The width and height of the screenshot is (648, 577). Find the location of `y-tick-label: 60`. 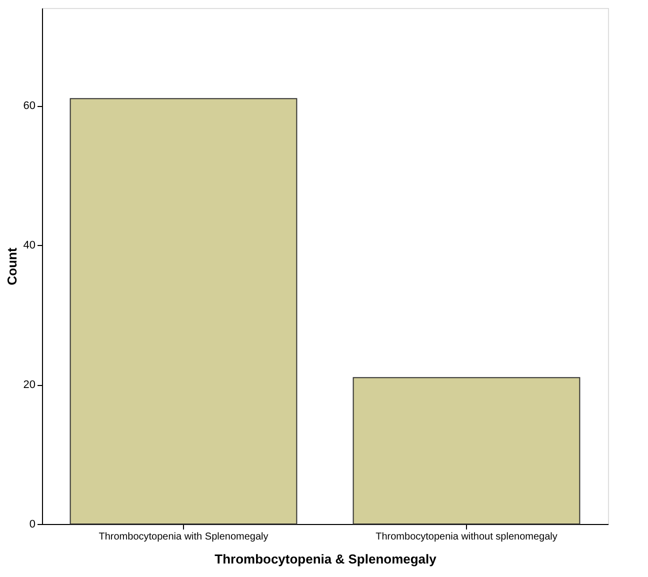

y-tick-label: 60 is located at coordinates (29, 106).